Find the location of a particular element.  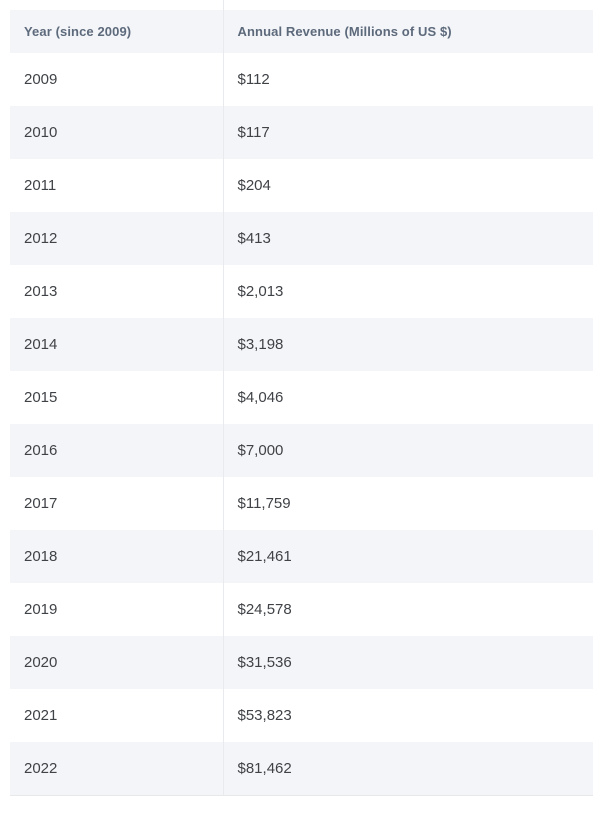

table-row: 2011 $204 is located at coordinates (301, 185).